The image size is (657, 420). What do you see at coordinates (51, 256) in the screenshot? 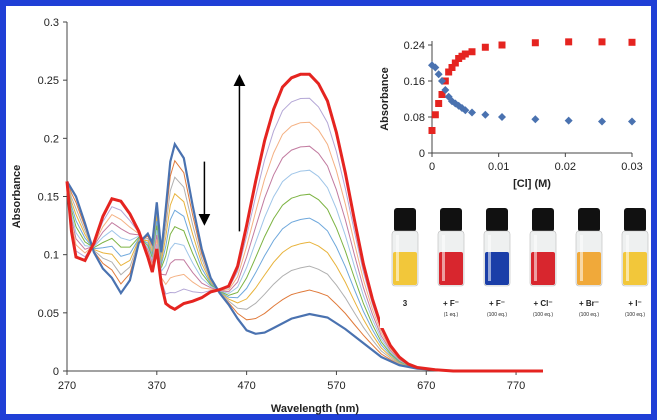
I see `main-y-tick-label: 0.1` at bounding box center [51, 256].